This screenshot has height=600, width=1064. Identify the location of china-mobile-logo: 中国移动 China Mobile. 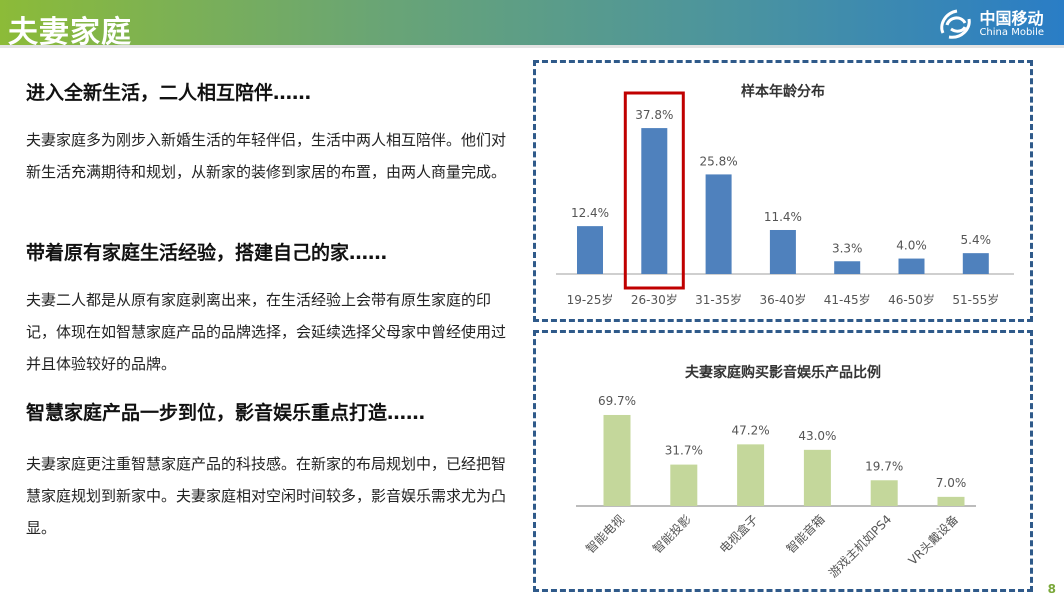
(990, 24).